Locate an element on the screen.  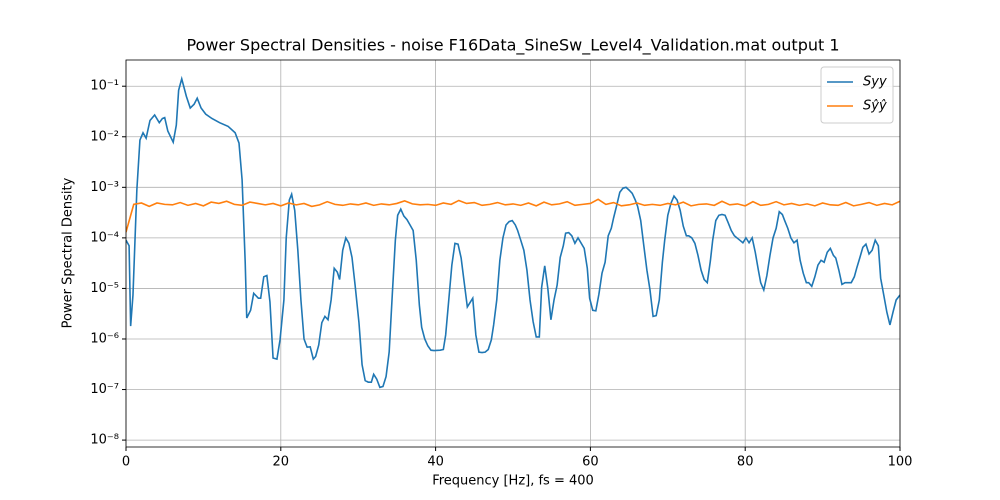
legend: Syy Sŷŷ is located at coordinates (857, 95).